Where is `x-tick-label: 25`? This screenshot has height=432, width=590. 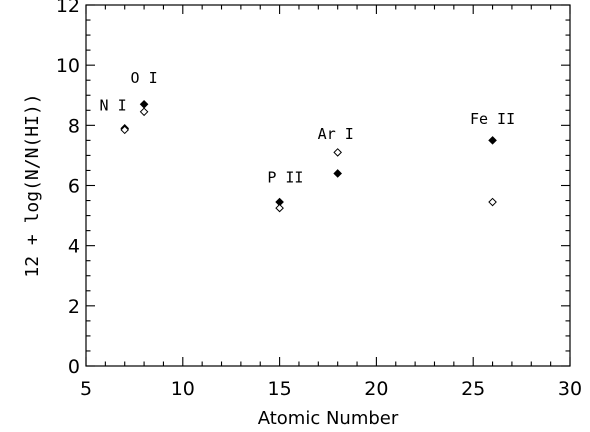
x-tick-label: 25 is located at coordinates (473, 389).